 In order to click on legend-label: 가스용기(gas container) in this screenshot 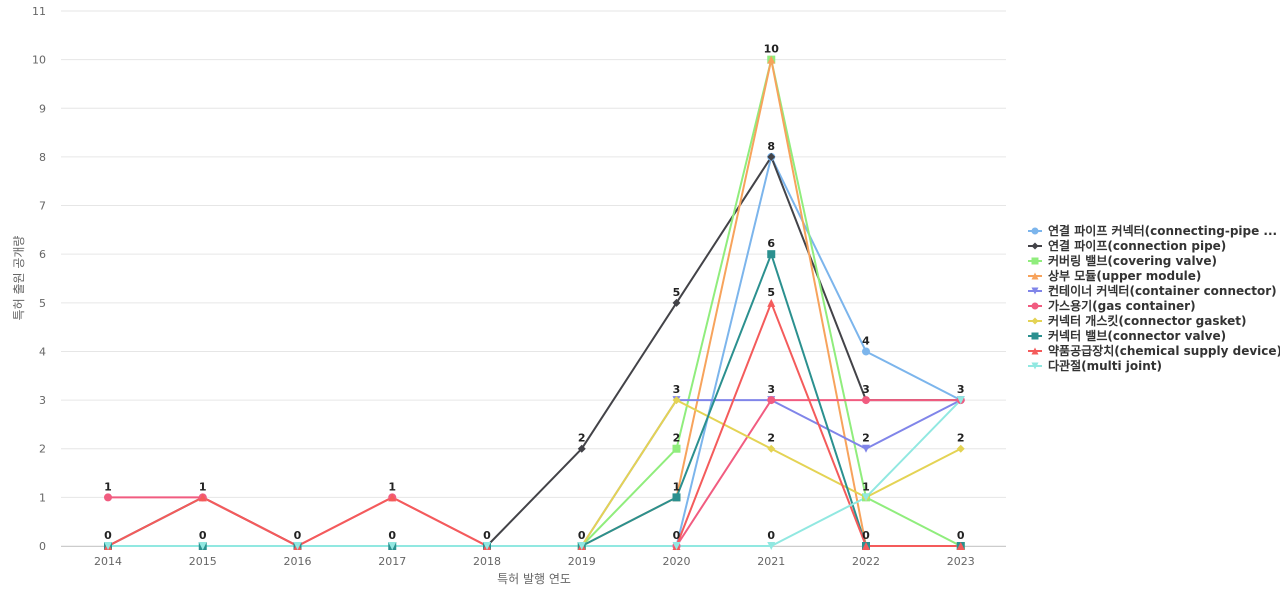, I will do `click(1122, 305)`.